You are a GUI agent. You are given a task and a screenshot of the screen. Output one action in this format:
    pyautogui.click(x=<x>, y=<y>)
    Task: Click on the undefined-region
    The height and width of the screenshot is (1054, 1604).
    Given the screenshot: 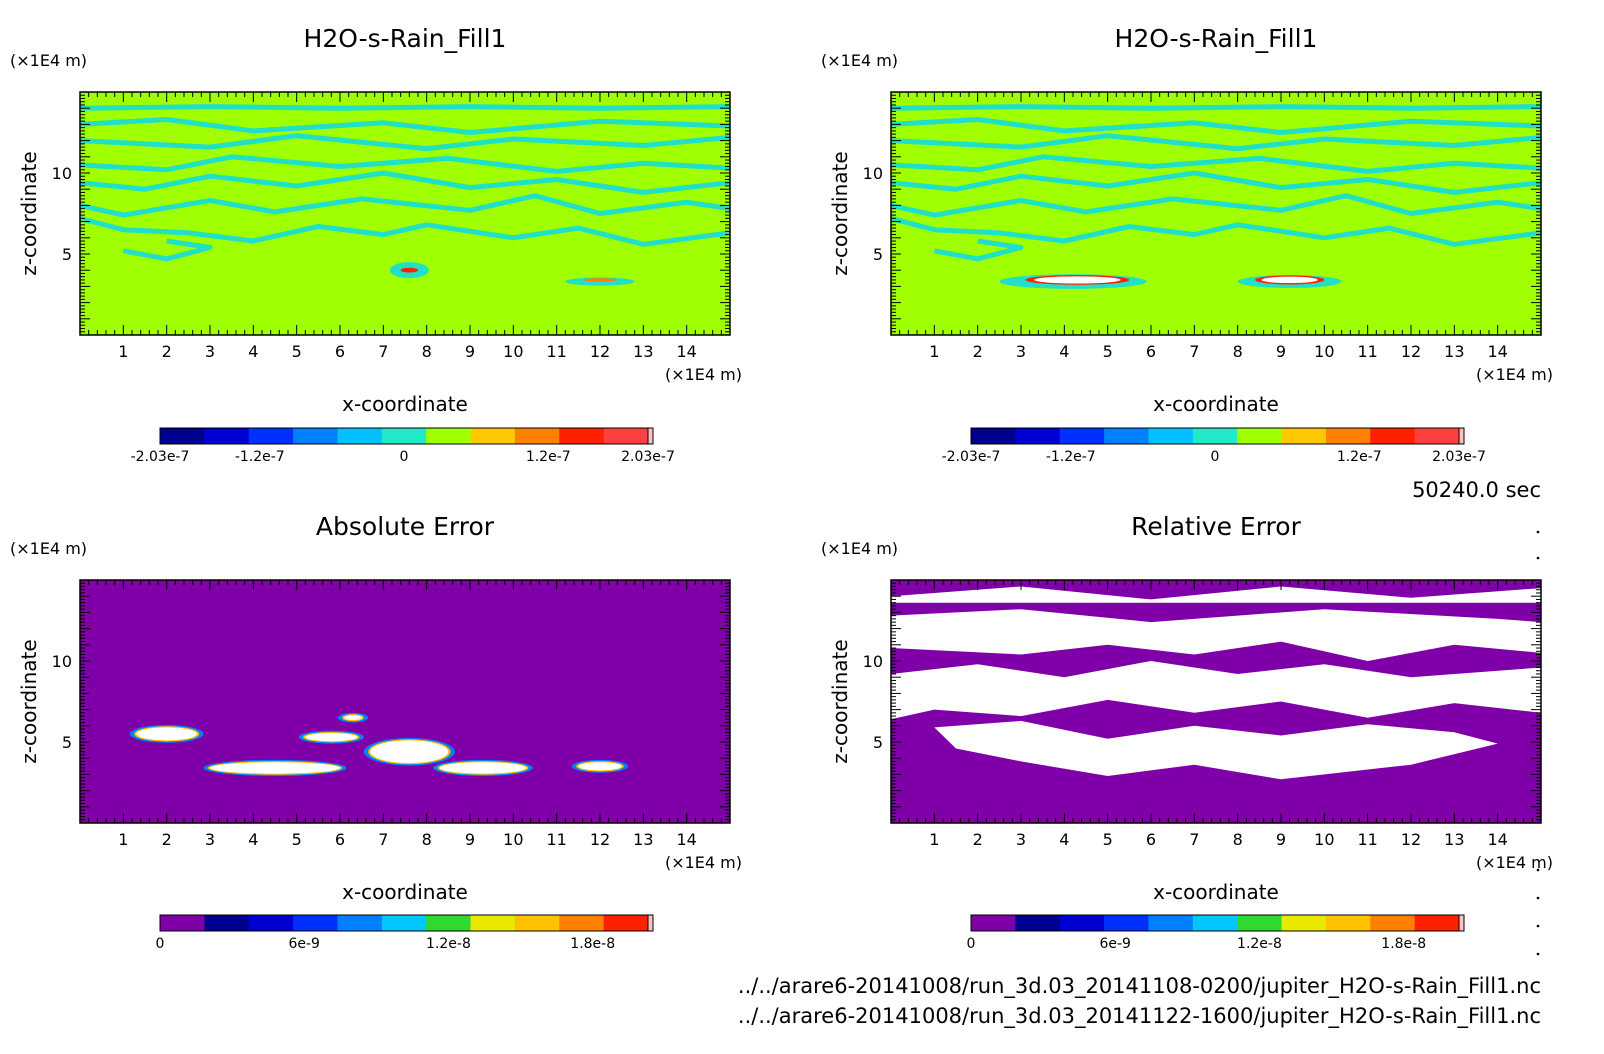 What is the action you would take?
    pyautogui.click(x=1216, y=690)
    